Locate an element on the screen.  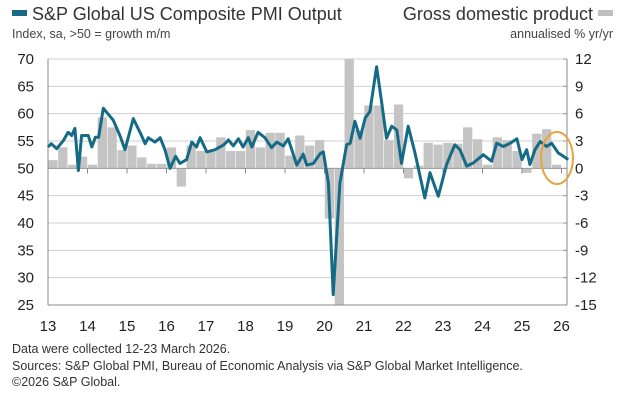
legend-pmi-label: S&P Global US Composite PMI Output is located at coordinates (187, 14).